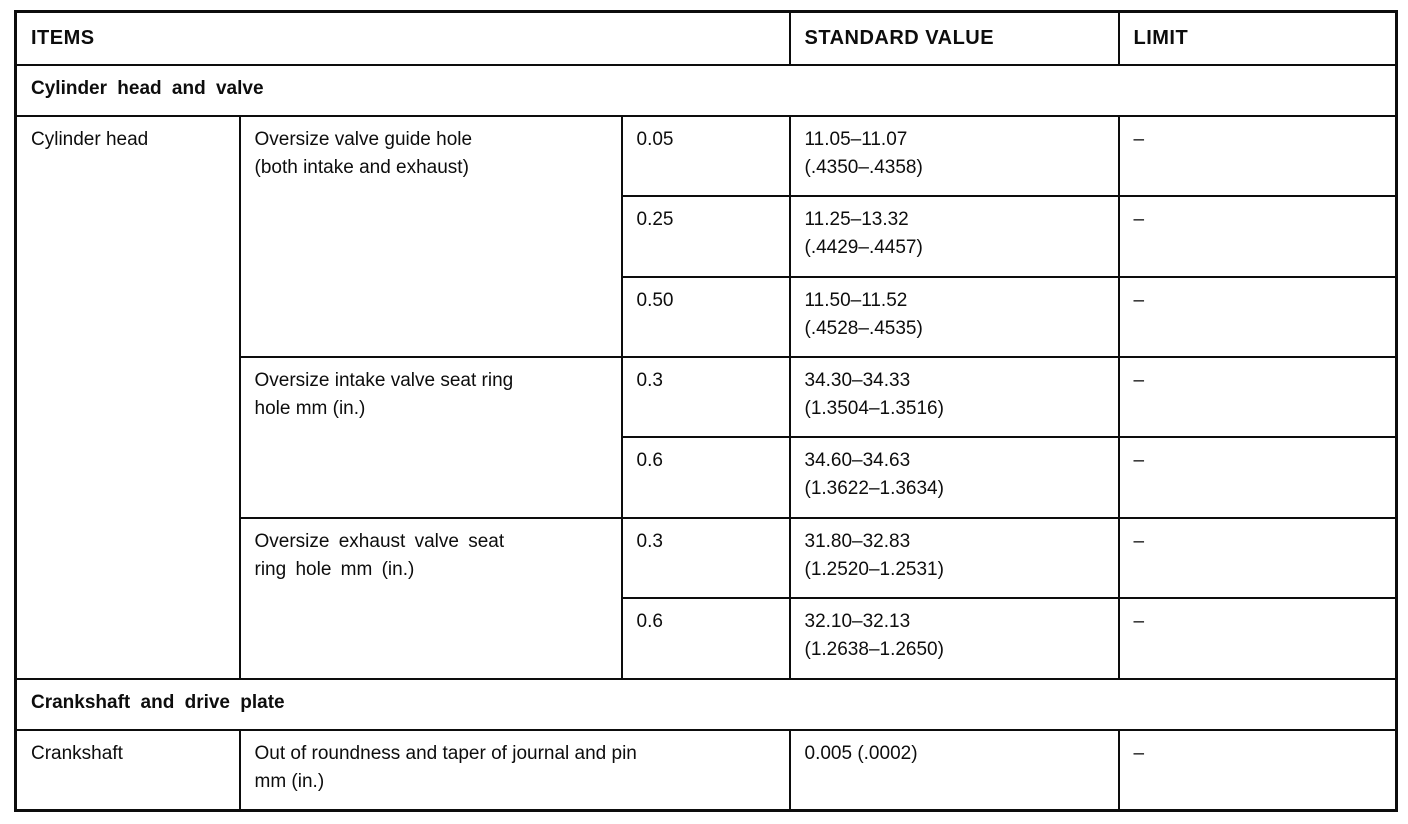  I want to click on size-value: 0.05, so click(705, 156).